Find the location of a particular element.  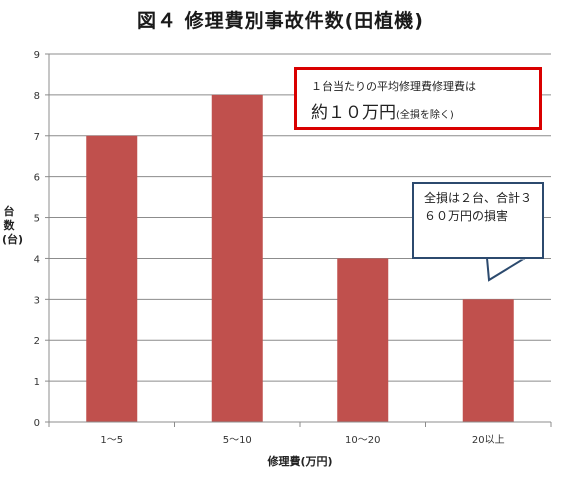

average-cost-value: 約１０万円 is located at coordinates (353, 113).